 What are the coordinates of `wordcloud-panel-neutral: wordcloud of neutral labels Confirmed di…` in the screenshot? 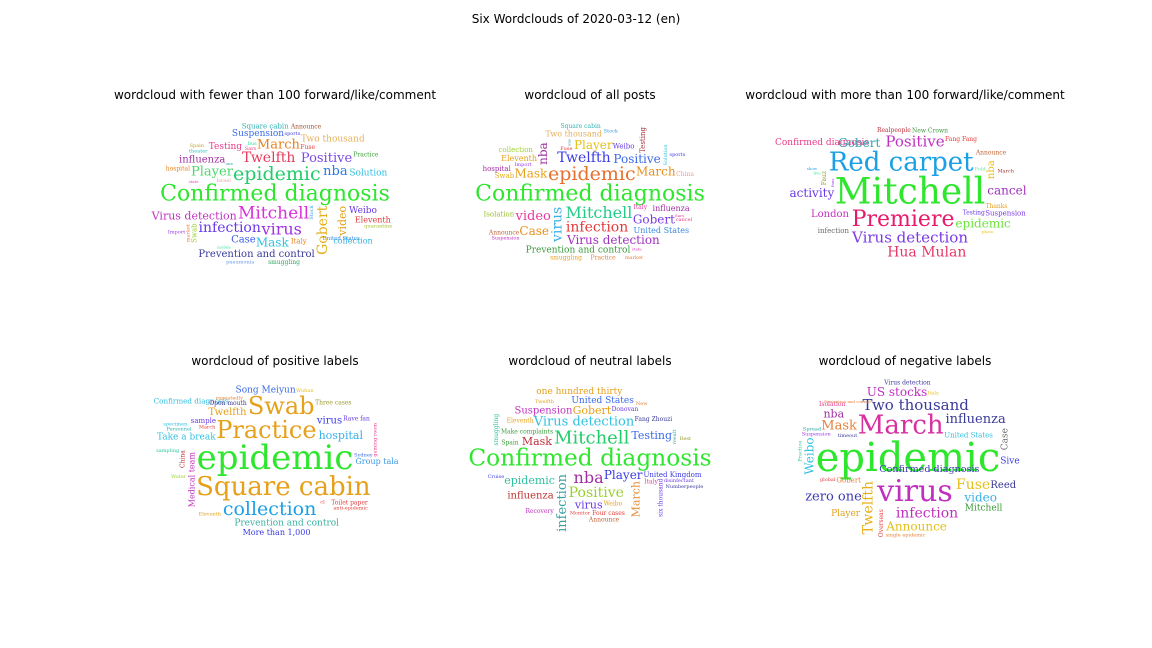 It's located at (589, 443).